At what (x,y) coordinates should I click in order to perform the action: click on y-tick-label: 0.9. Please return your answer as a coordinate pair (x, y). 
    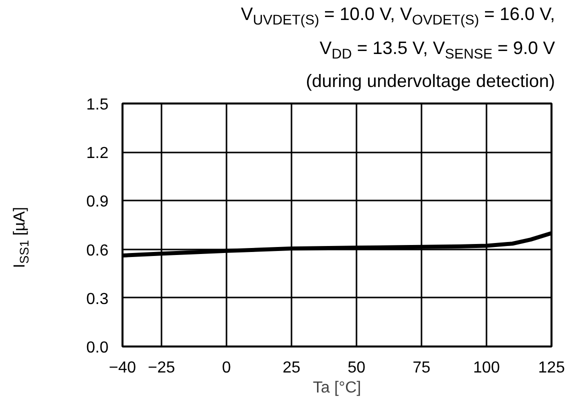
    Looking at the image, I should click on (97, 202).